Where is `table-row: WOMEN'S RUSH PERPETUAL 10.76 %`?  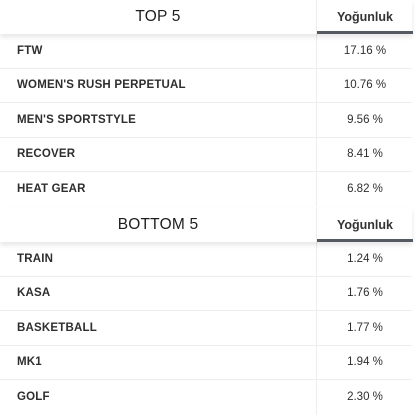 table-row: WOMEN'S RUSH PERPETUAL 10.76 % is located at coordinates (206, 85).